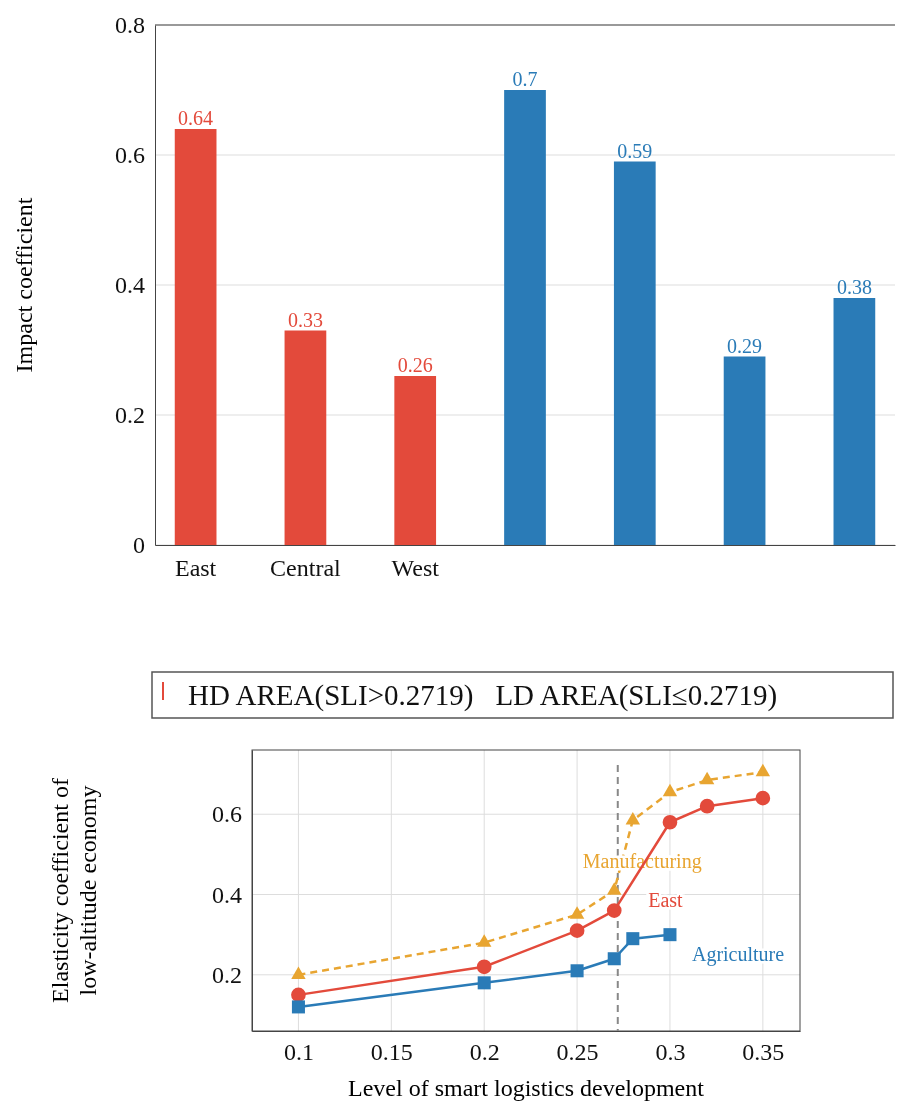  I want to click on x-tick-label: East, so click(195, 568).